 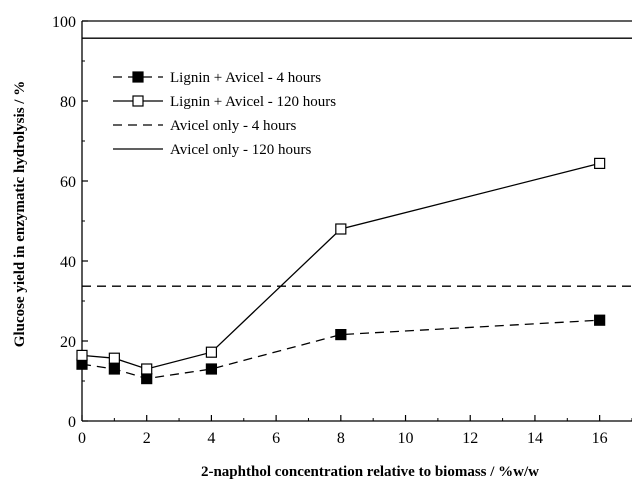 I want to click on x-tick-label: 12, so click(x=470, y=438).